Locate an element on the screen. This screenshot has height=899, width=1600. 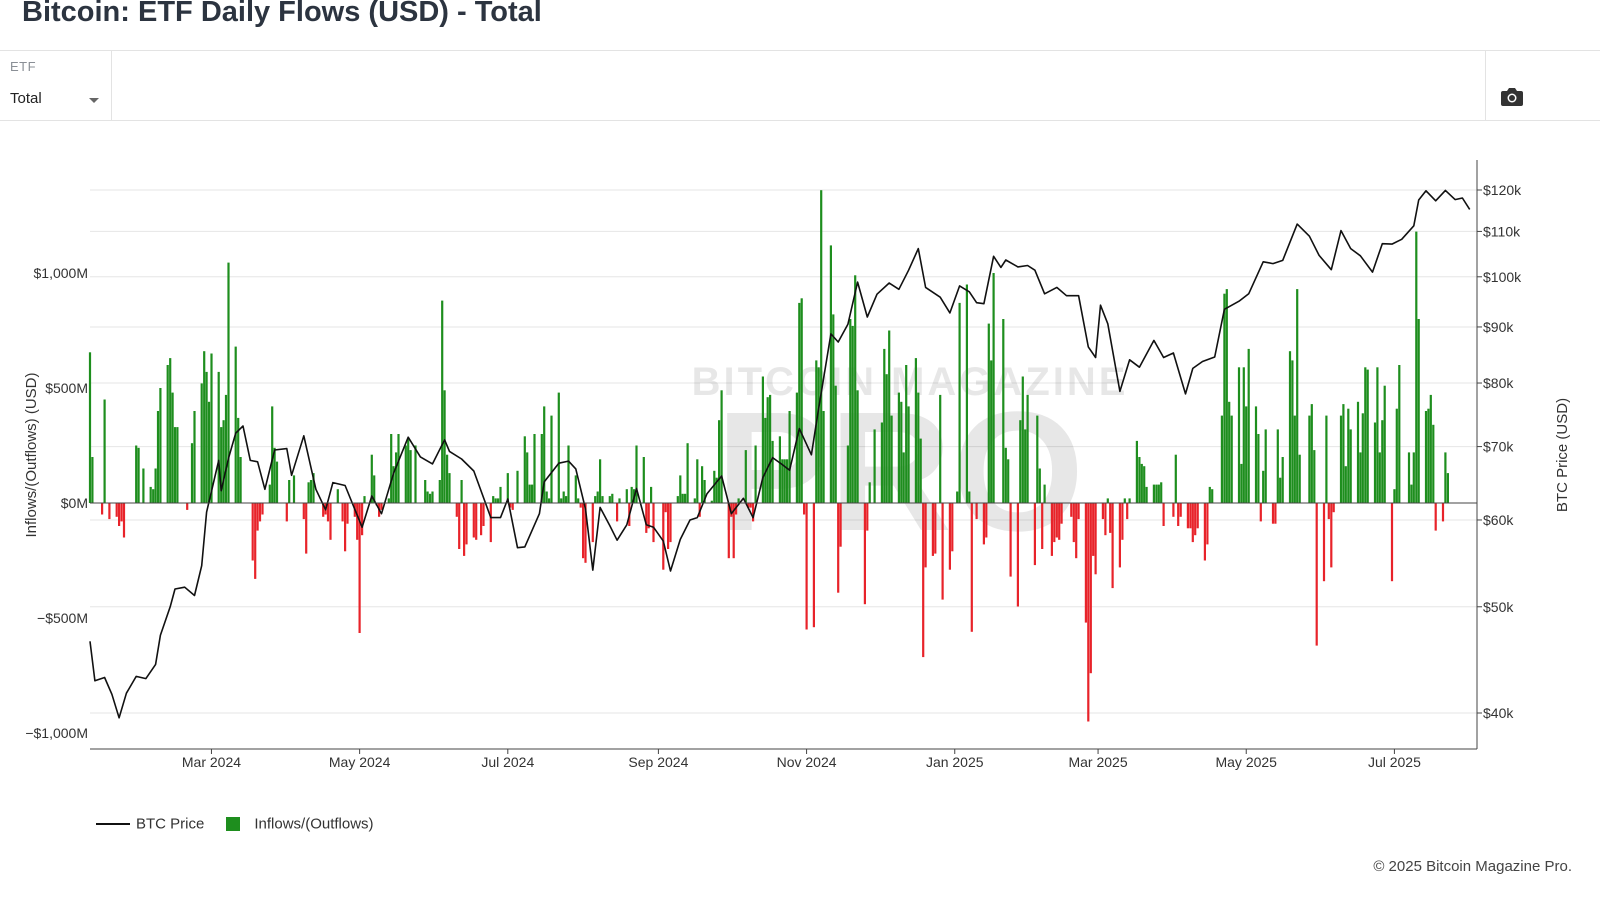
y-left-tick-label: $1,000M is located at coordinates (61, 273).